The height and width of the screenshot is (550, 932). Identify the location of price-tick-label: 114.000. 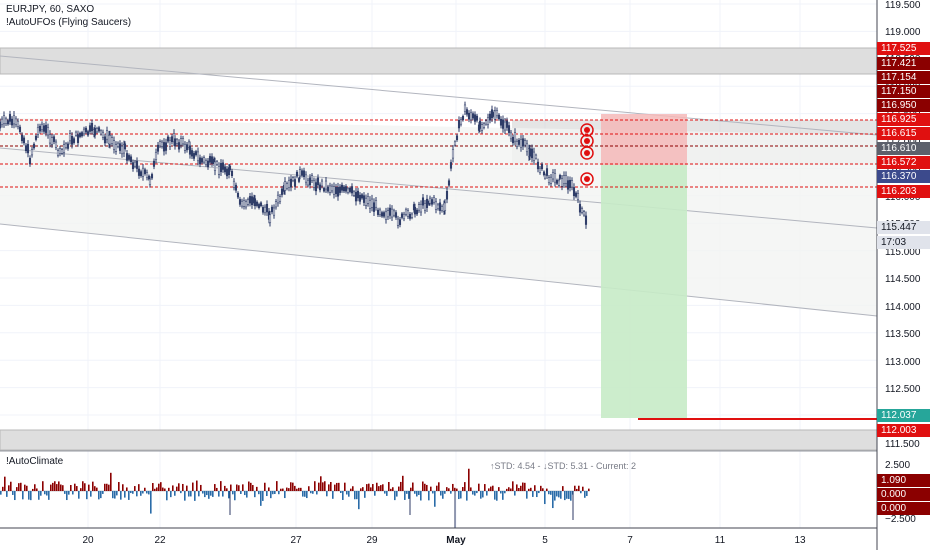
(903, 307).